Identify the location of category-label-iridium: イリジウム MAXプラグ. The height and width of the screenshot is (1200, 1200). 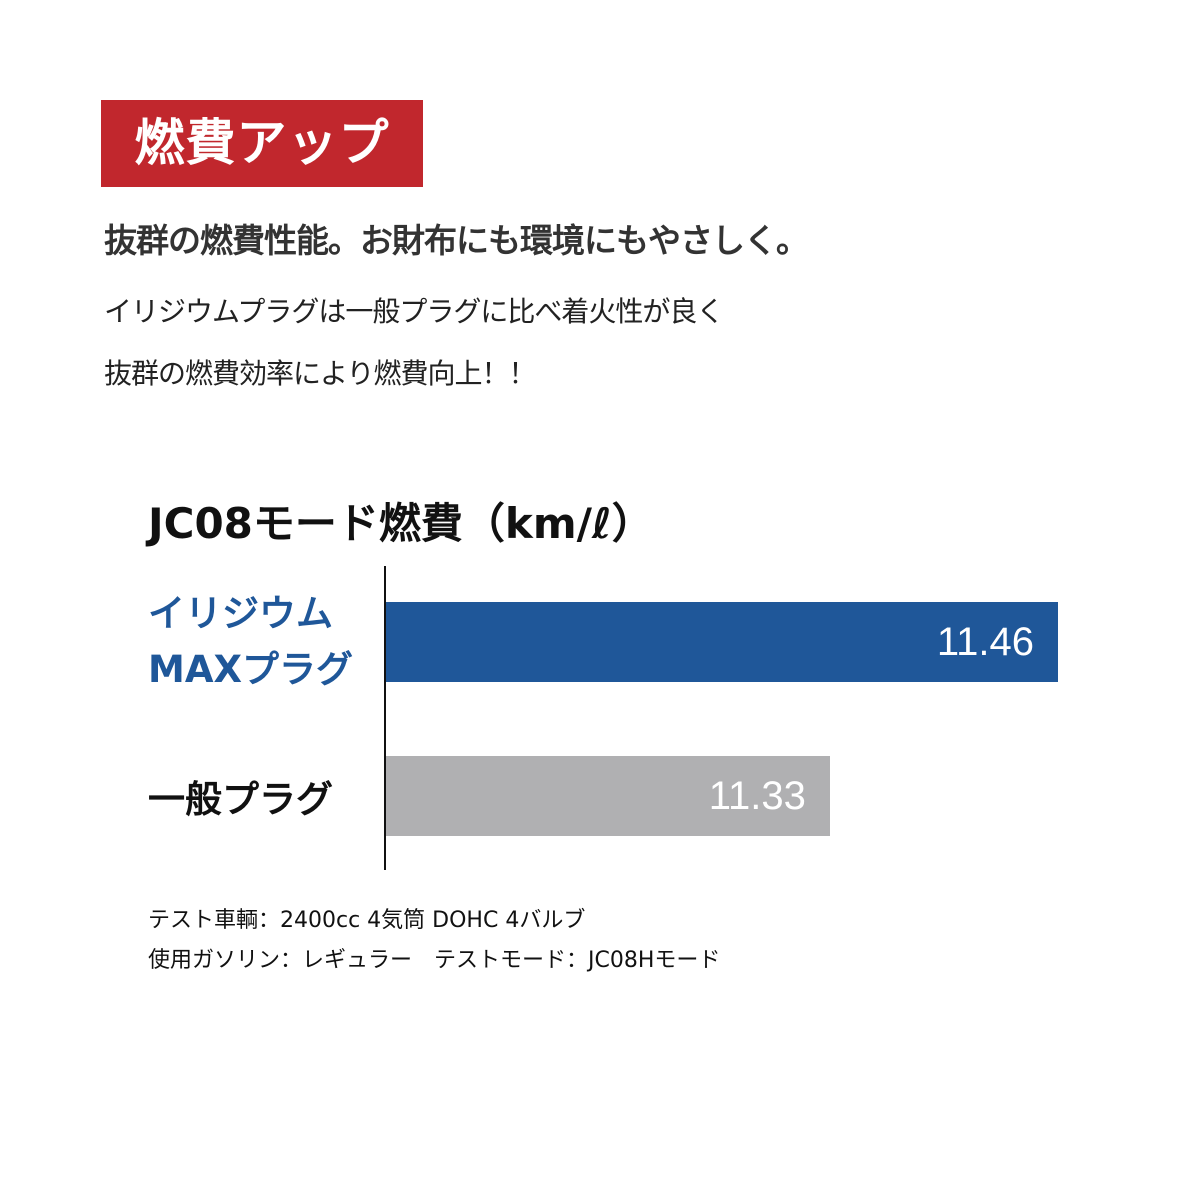
(250, 642).